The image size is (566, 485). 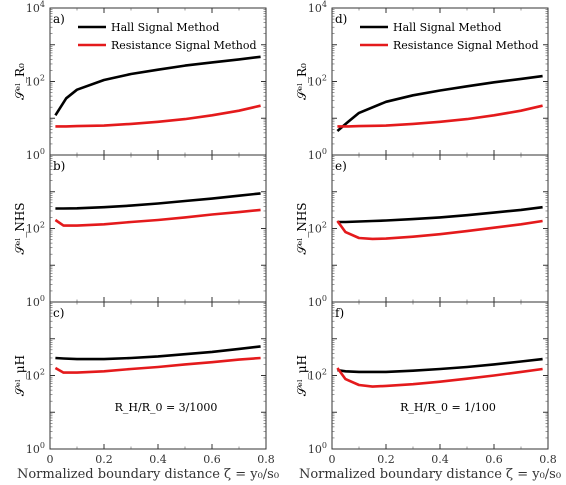 I want to click on plot-frame-e, so click(x=440, y=228).